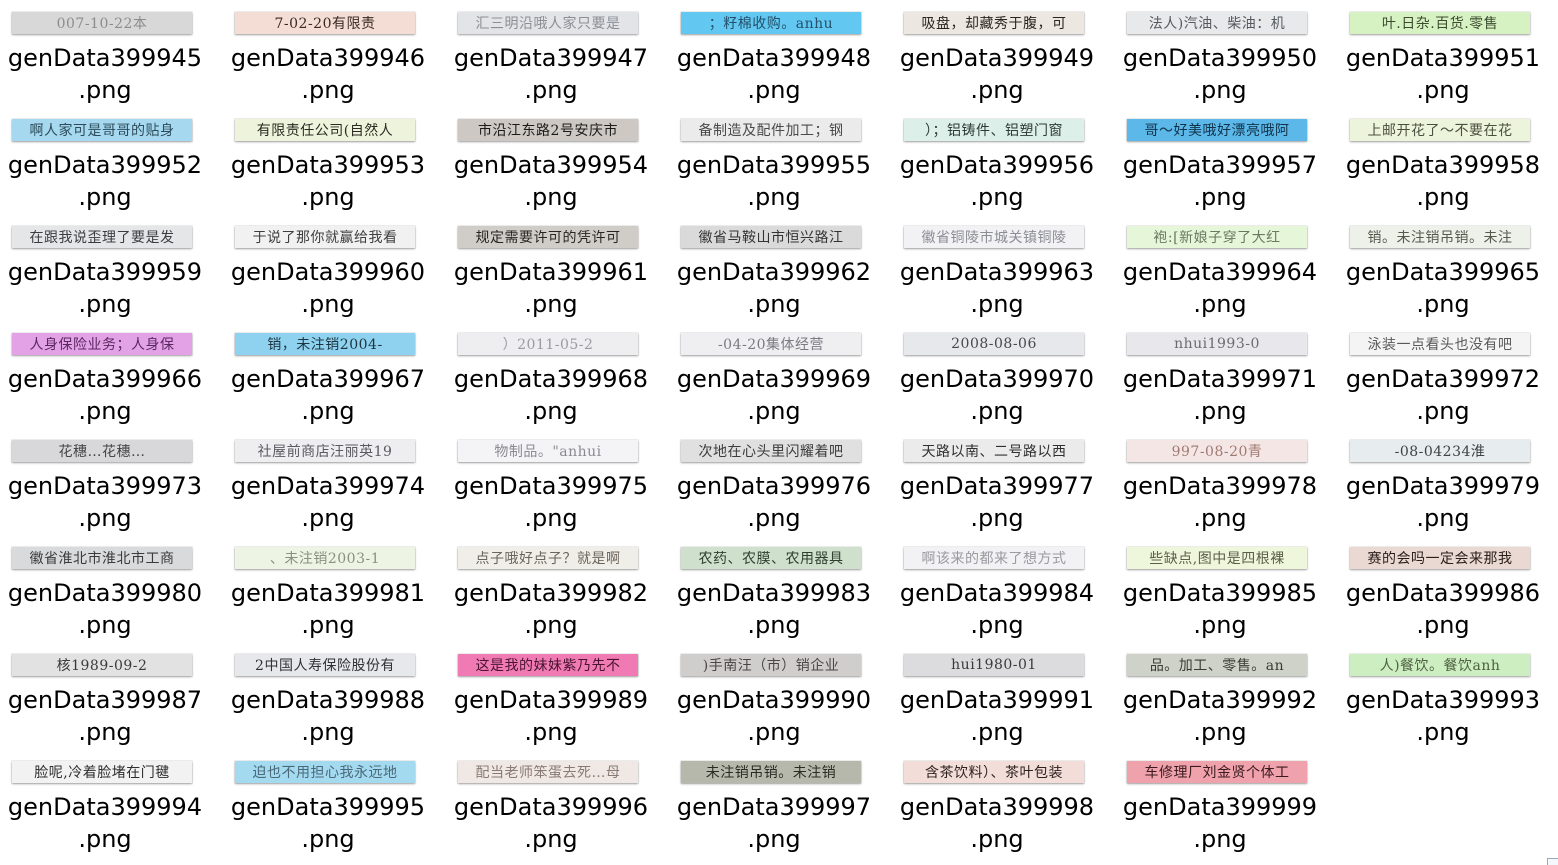 The height and width of the screenshot is (865, 1558). Describe the element at coordinates (780, 160) in the screenshot. I see `file-item: 备制造及配件加工；钢 genData399955 .png` at that location.